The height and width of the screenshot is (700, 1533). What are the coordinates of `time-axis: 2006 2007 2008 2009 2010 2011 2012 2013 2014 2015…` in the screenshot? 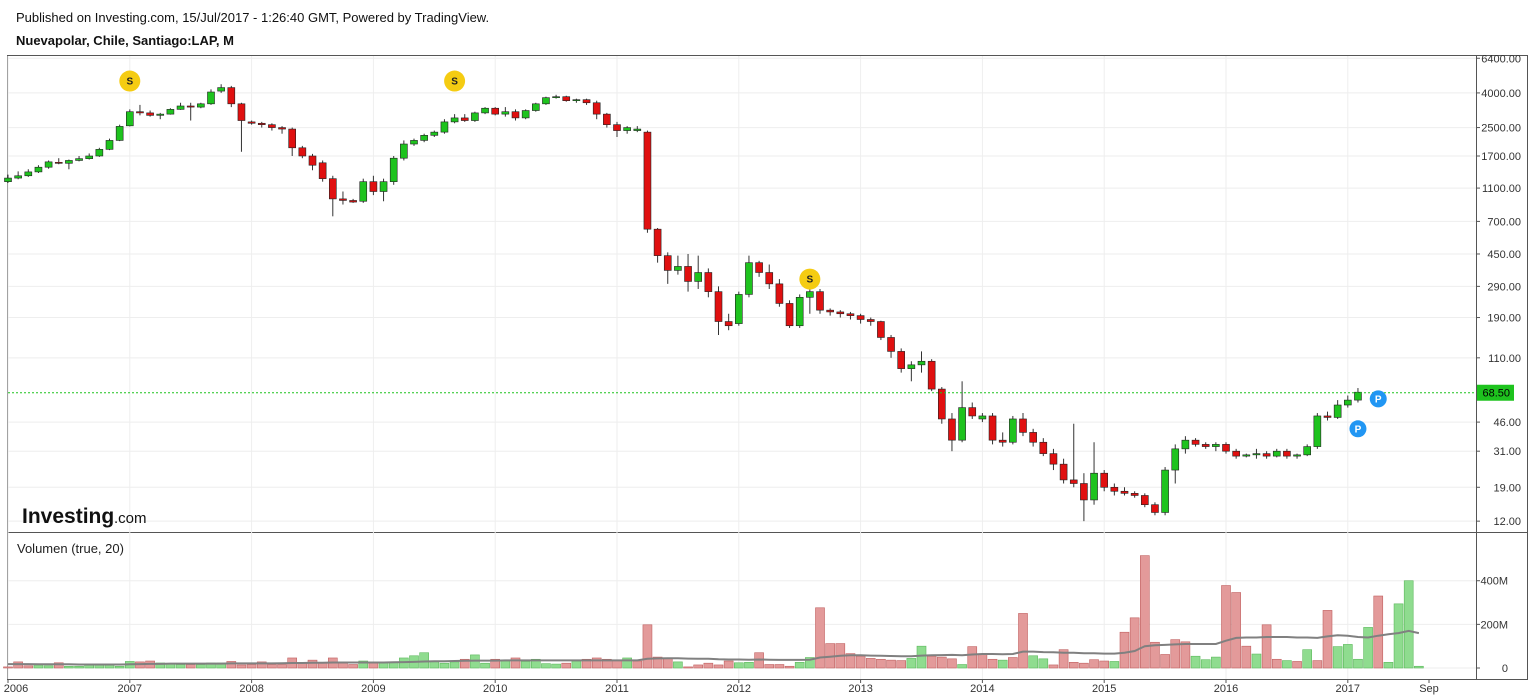 It's located at (721, 687).